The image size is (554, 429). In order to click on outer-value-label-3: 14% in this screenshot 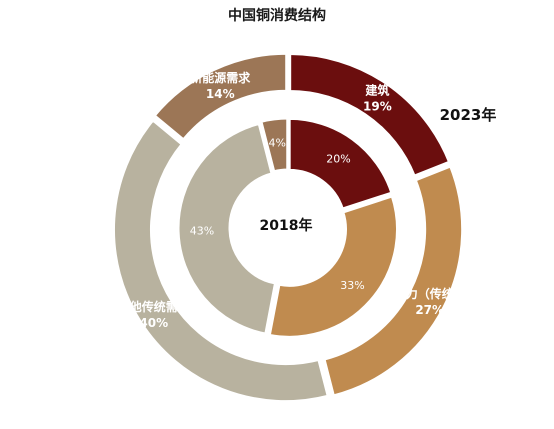, I will do `click(220, 94)`.